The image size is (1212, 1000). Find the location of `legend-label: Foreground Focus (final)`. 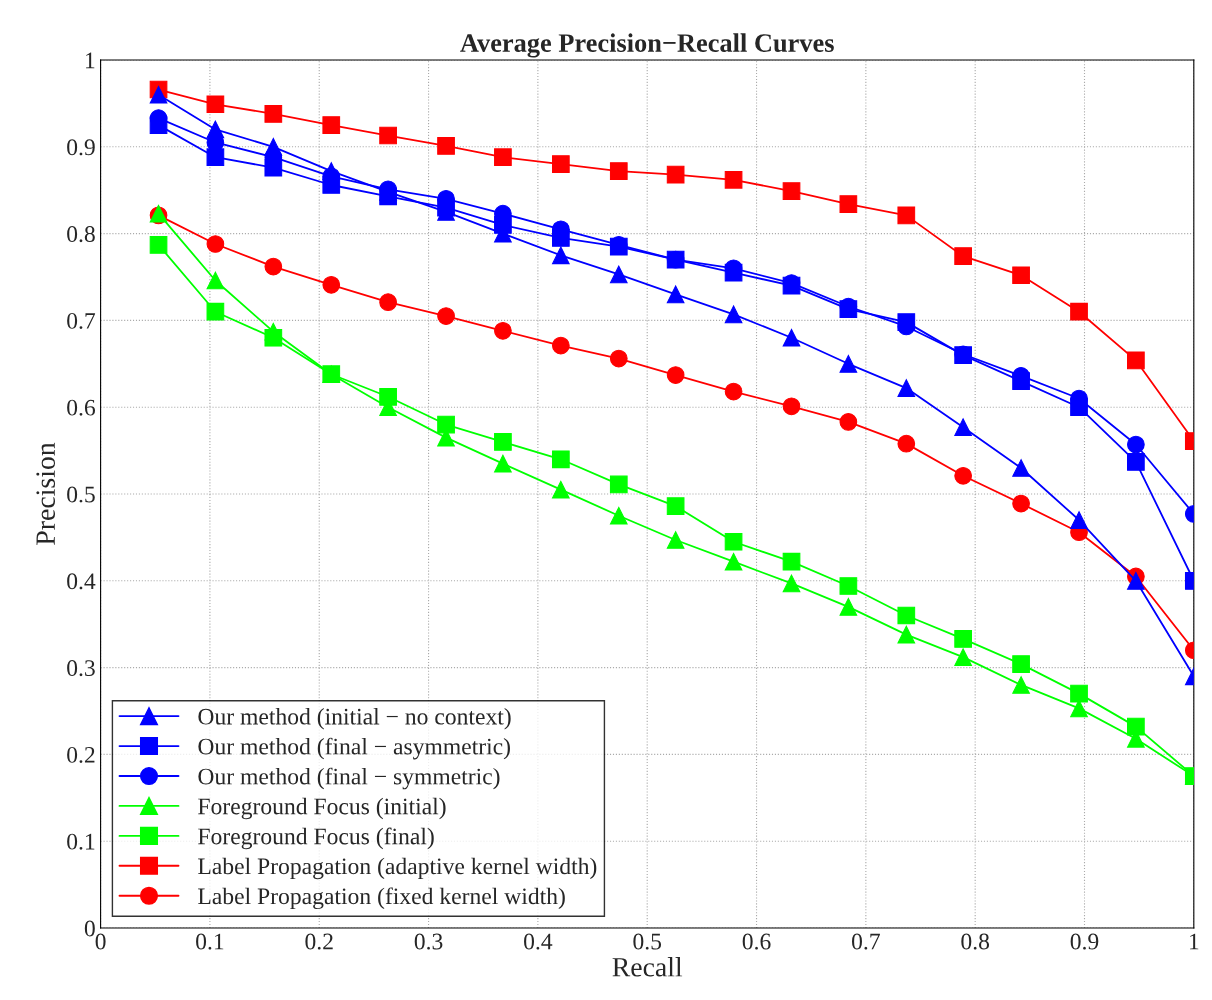

legend-label: Foreground Focus (final) is located at coordinates (316, 838).